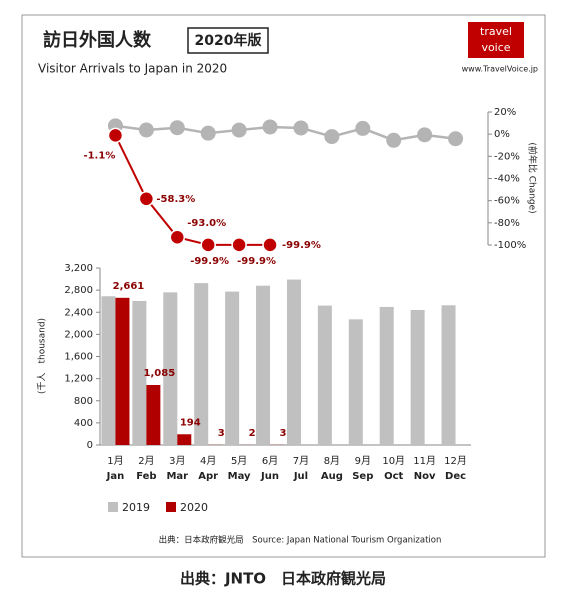 The width and height of the screenshot is (566, 603). What do you see at coordinates (455, 461) in the screenshot?
I see `x-tick-label: 12月` at bounding box center [455, 461].